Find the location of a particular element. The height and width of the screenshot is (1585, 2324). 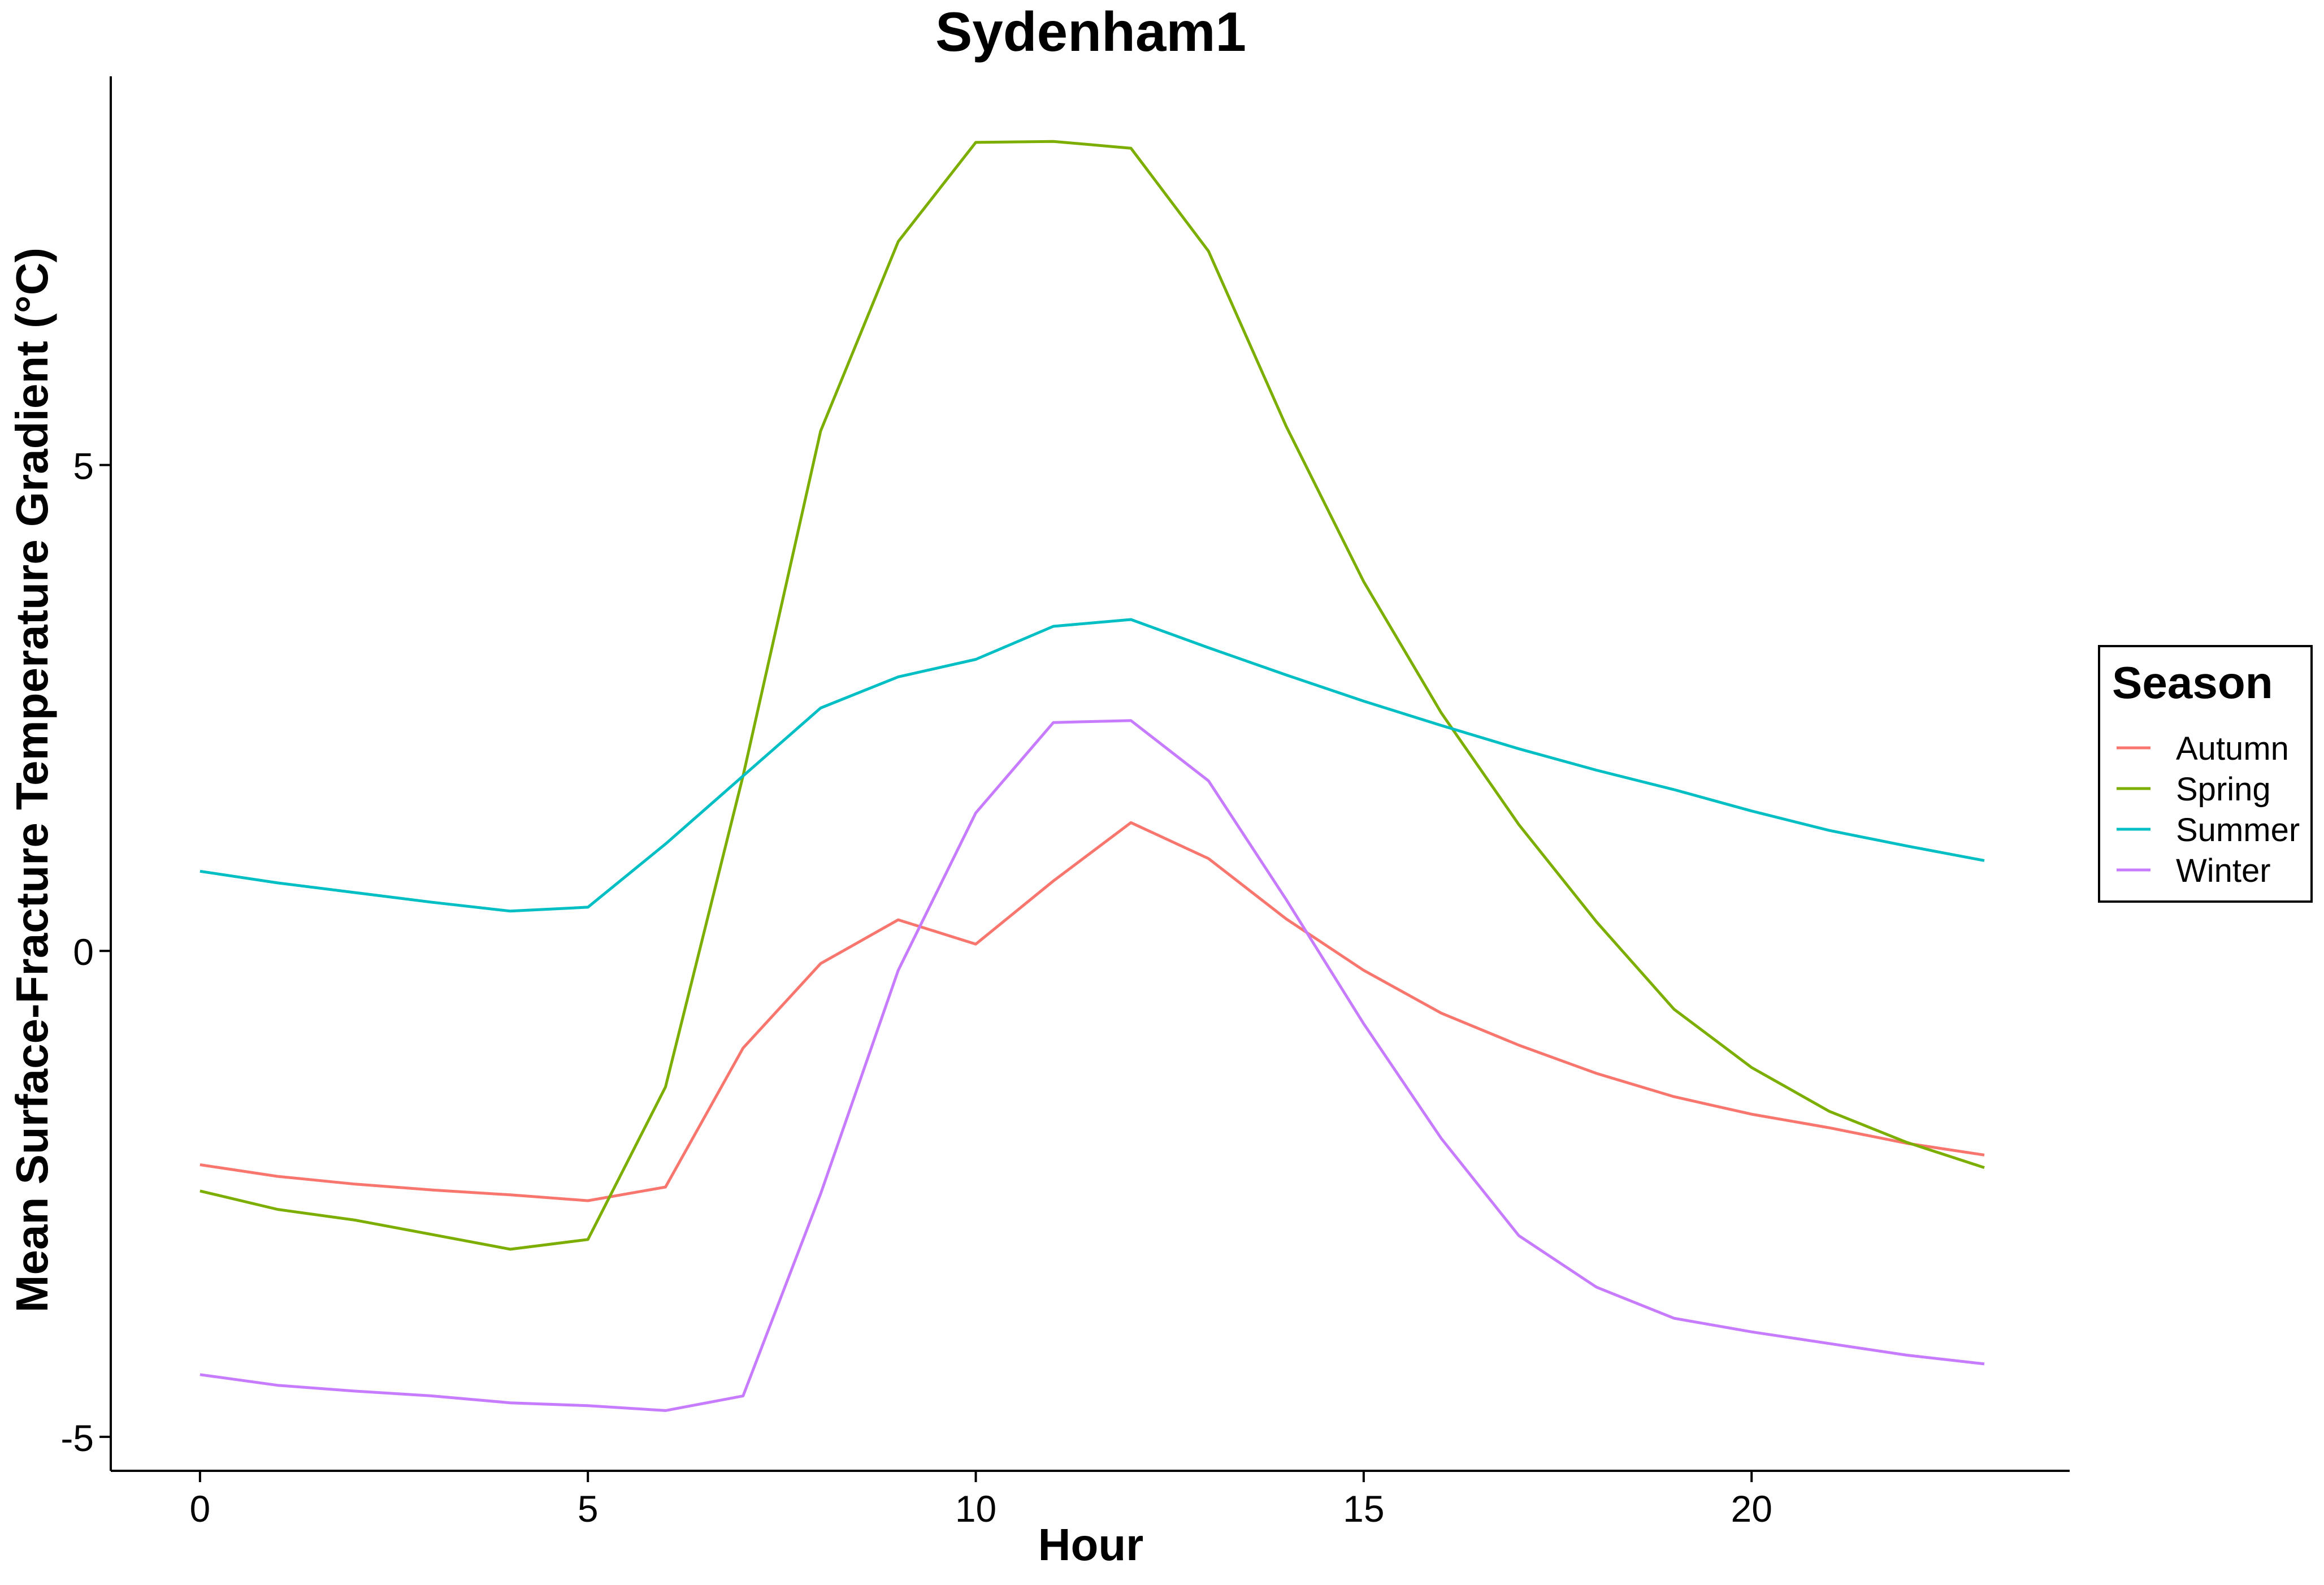

x-tick-label: 15 is located at coordinates (1363, 1509).